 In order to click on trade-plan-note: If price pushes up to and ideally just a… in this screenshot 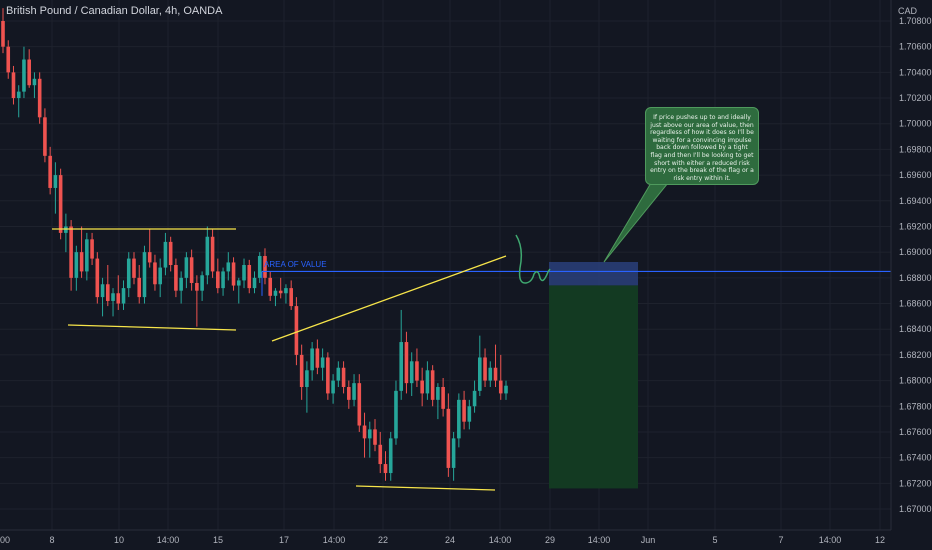, I will do `click(702, 146)`.